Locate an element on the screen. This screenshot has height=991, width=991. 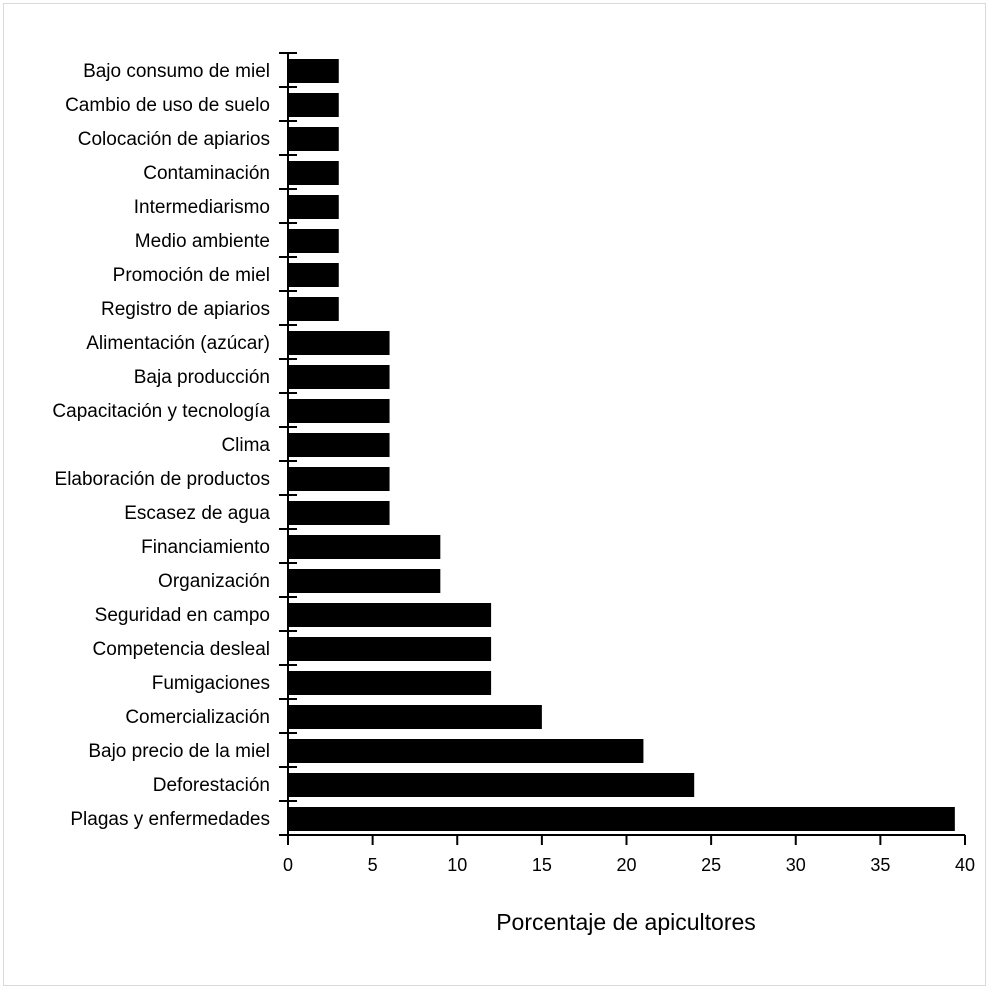
category-label: Comercialización is located at coordinates (197, 717).